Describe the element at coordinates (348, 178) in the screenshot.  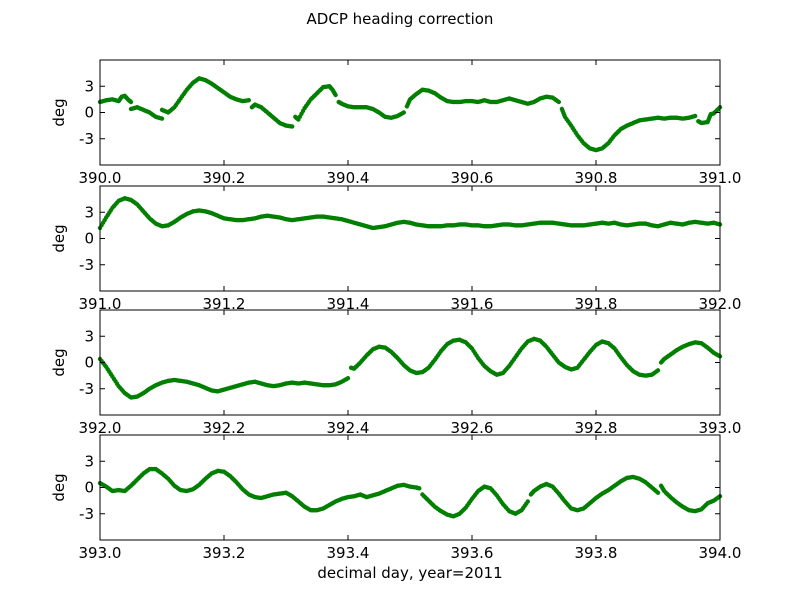
I see `x-tick-label: 390.4` at that location.